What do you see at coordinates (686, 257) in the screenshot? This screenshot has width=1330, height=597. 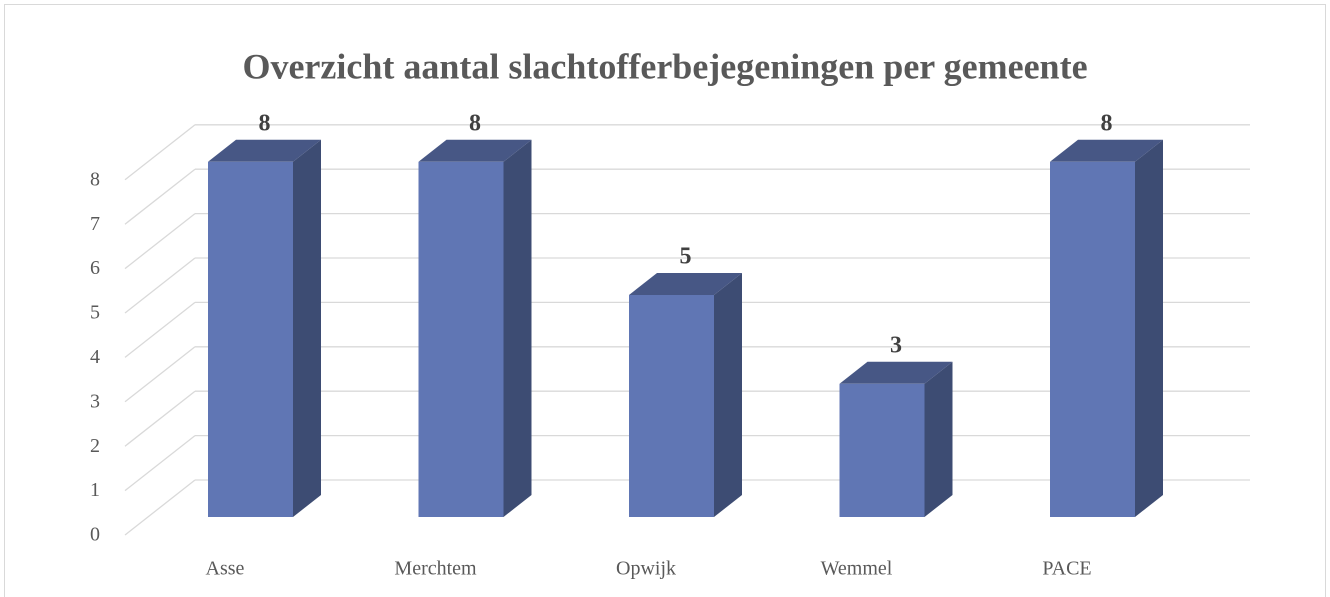 I see `value-label: 5` at bounding box center [686, 257].